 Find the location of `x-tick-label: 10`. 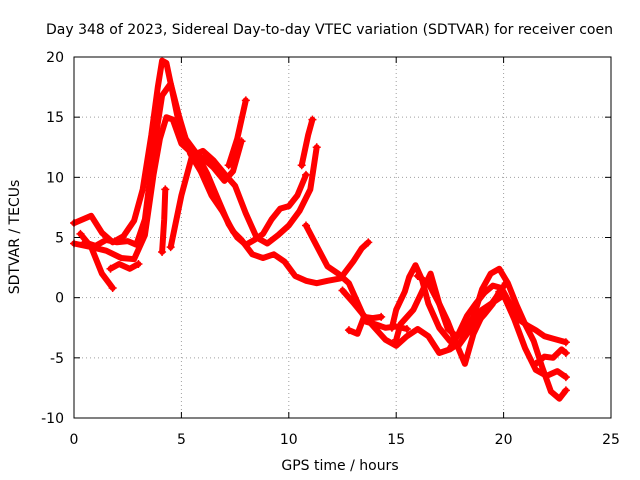

x-tick-label: 10 is located at coordinates (289, 440).